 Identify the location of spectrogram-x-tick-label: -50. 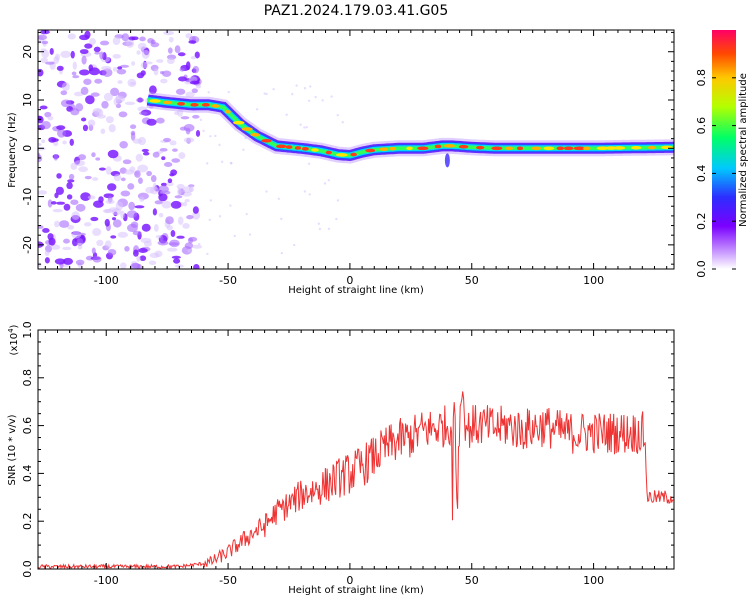
(228, 280).